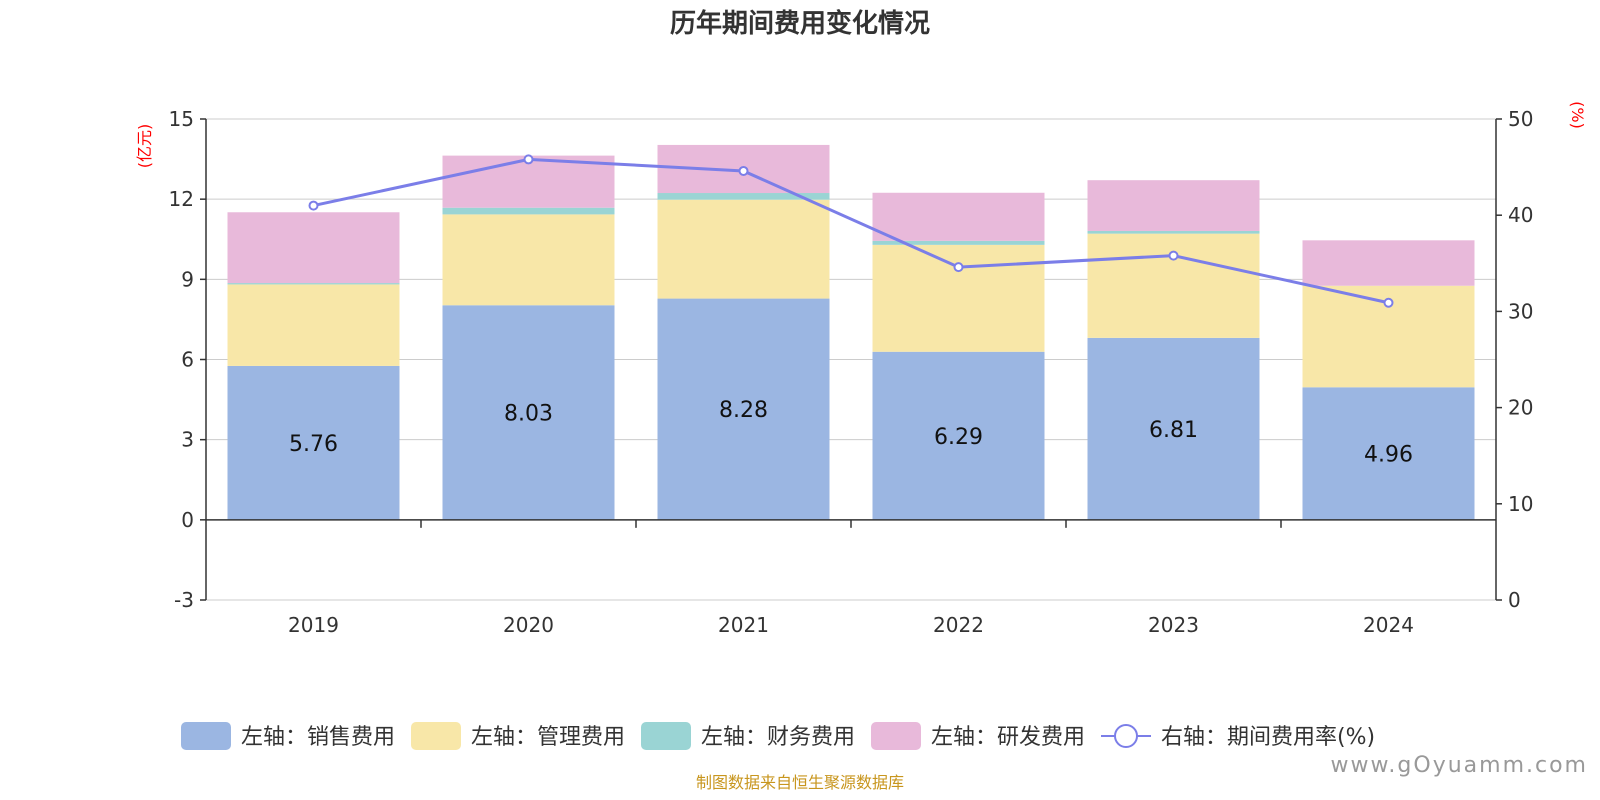  Describe the element at coordinates (1008, 737) in the screenshot. I see `legend-label: 左轴：研发费用` at that location.